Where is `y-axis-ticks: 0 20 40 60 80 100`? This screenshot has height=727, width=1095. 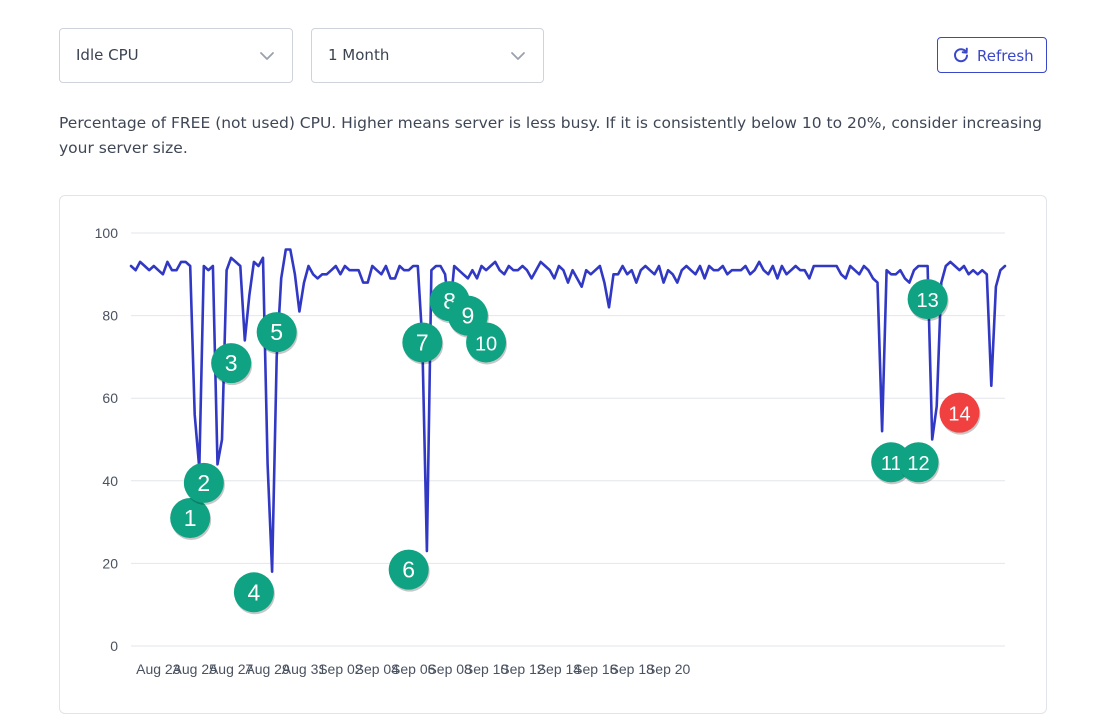 y-axis-ticks: 0 20 40 60 80 100 is located at coordinates (107, 439).